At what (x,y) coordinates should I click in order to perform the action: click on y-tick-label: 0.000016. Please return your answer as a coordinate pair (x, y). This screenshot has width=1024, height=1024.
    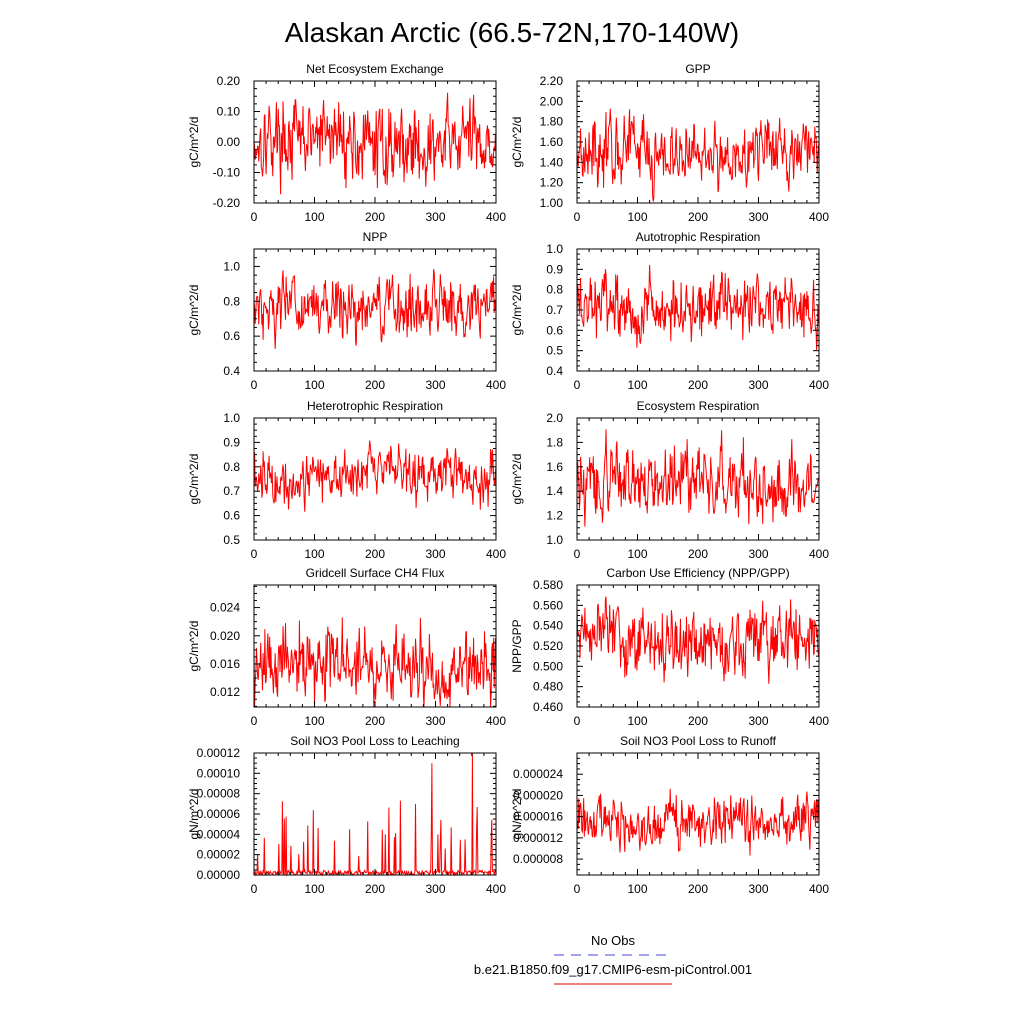
    Looking at the image, I should click on (538, 817).